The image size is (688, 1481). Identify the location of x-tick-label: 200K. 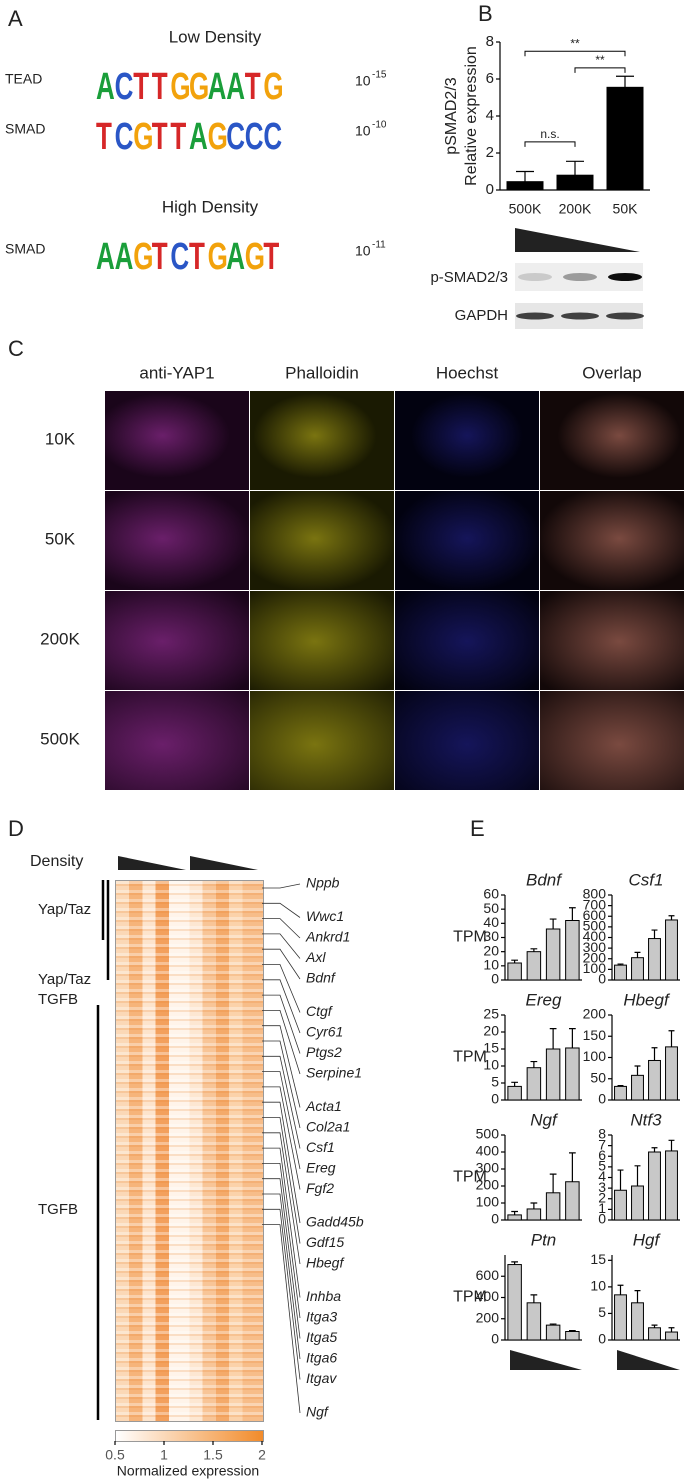
(575, 209).